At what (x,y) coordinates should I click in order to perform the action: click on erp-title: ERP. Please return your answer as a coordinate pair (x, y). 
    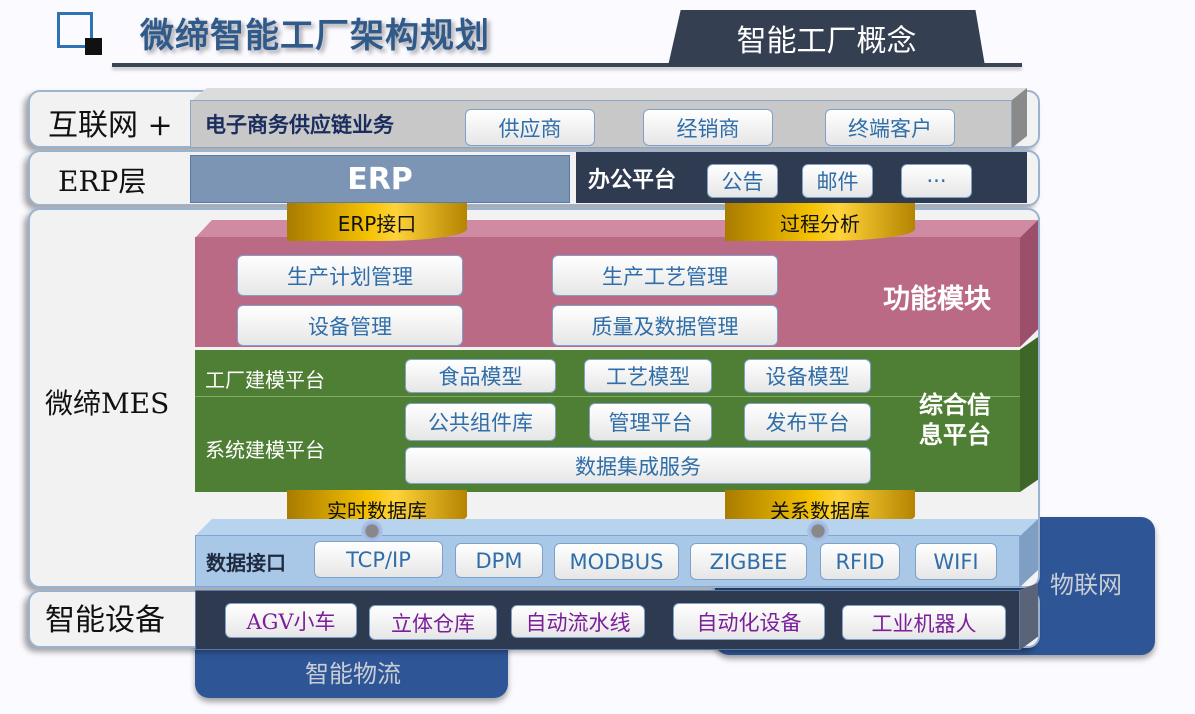
    Looking at the image, I should click on (380, 179).